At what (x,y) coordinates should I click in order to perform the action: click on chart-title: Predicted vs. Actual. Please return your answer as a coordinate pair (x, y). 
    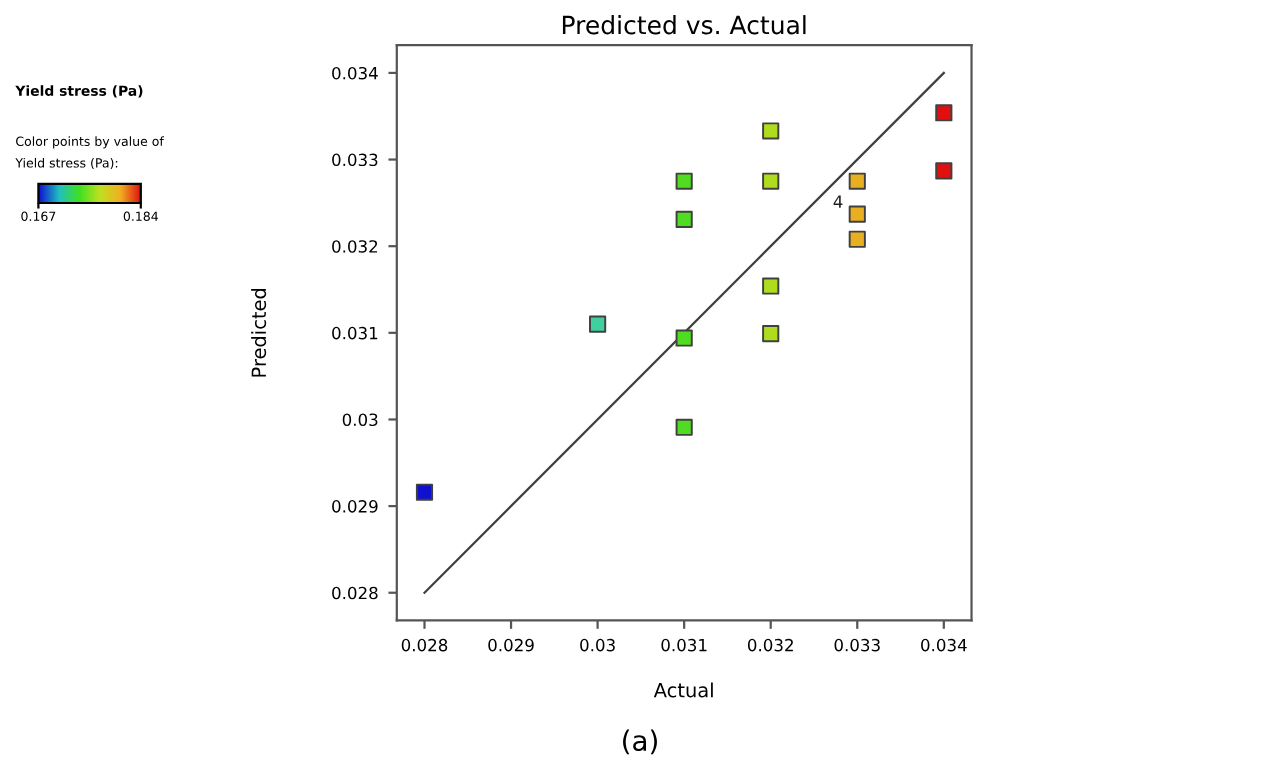
    Looking at the image, I should click on (684, 25).